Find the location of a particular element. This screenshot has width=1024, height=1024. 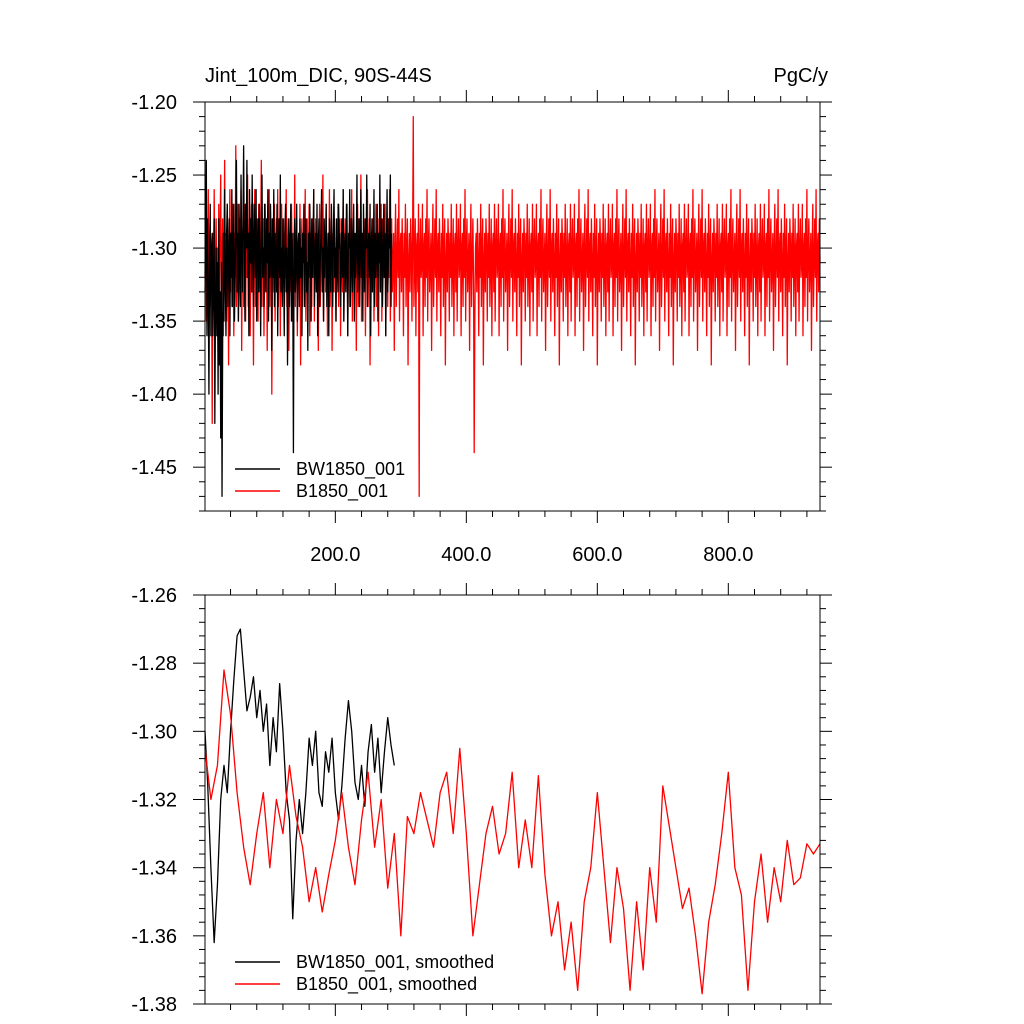

top-legend-label-bw: BW1850_001 is located at coordinates (350, 469).